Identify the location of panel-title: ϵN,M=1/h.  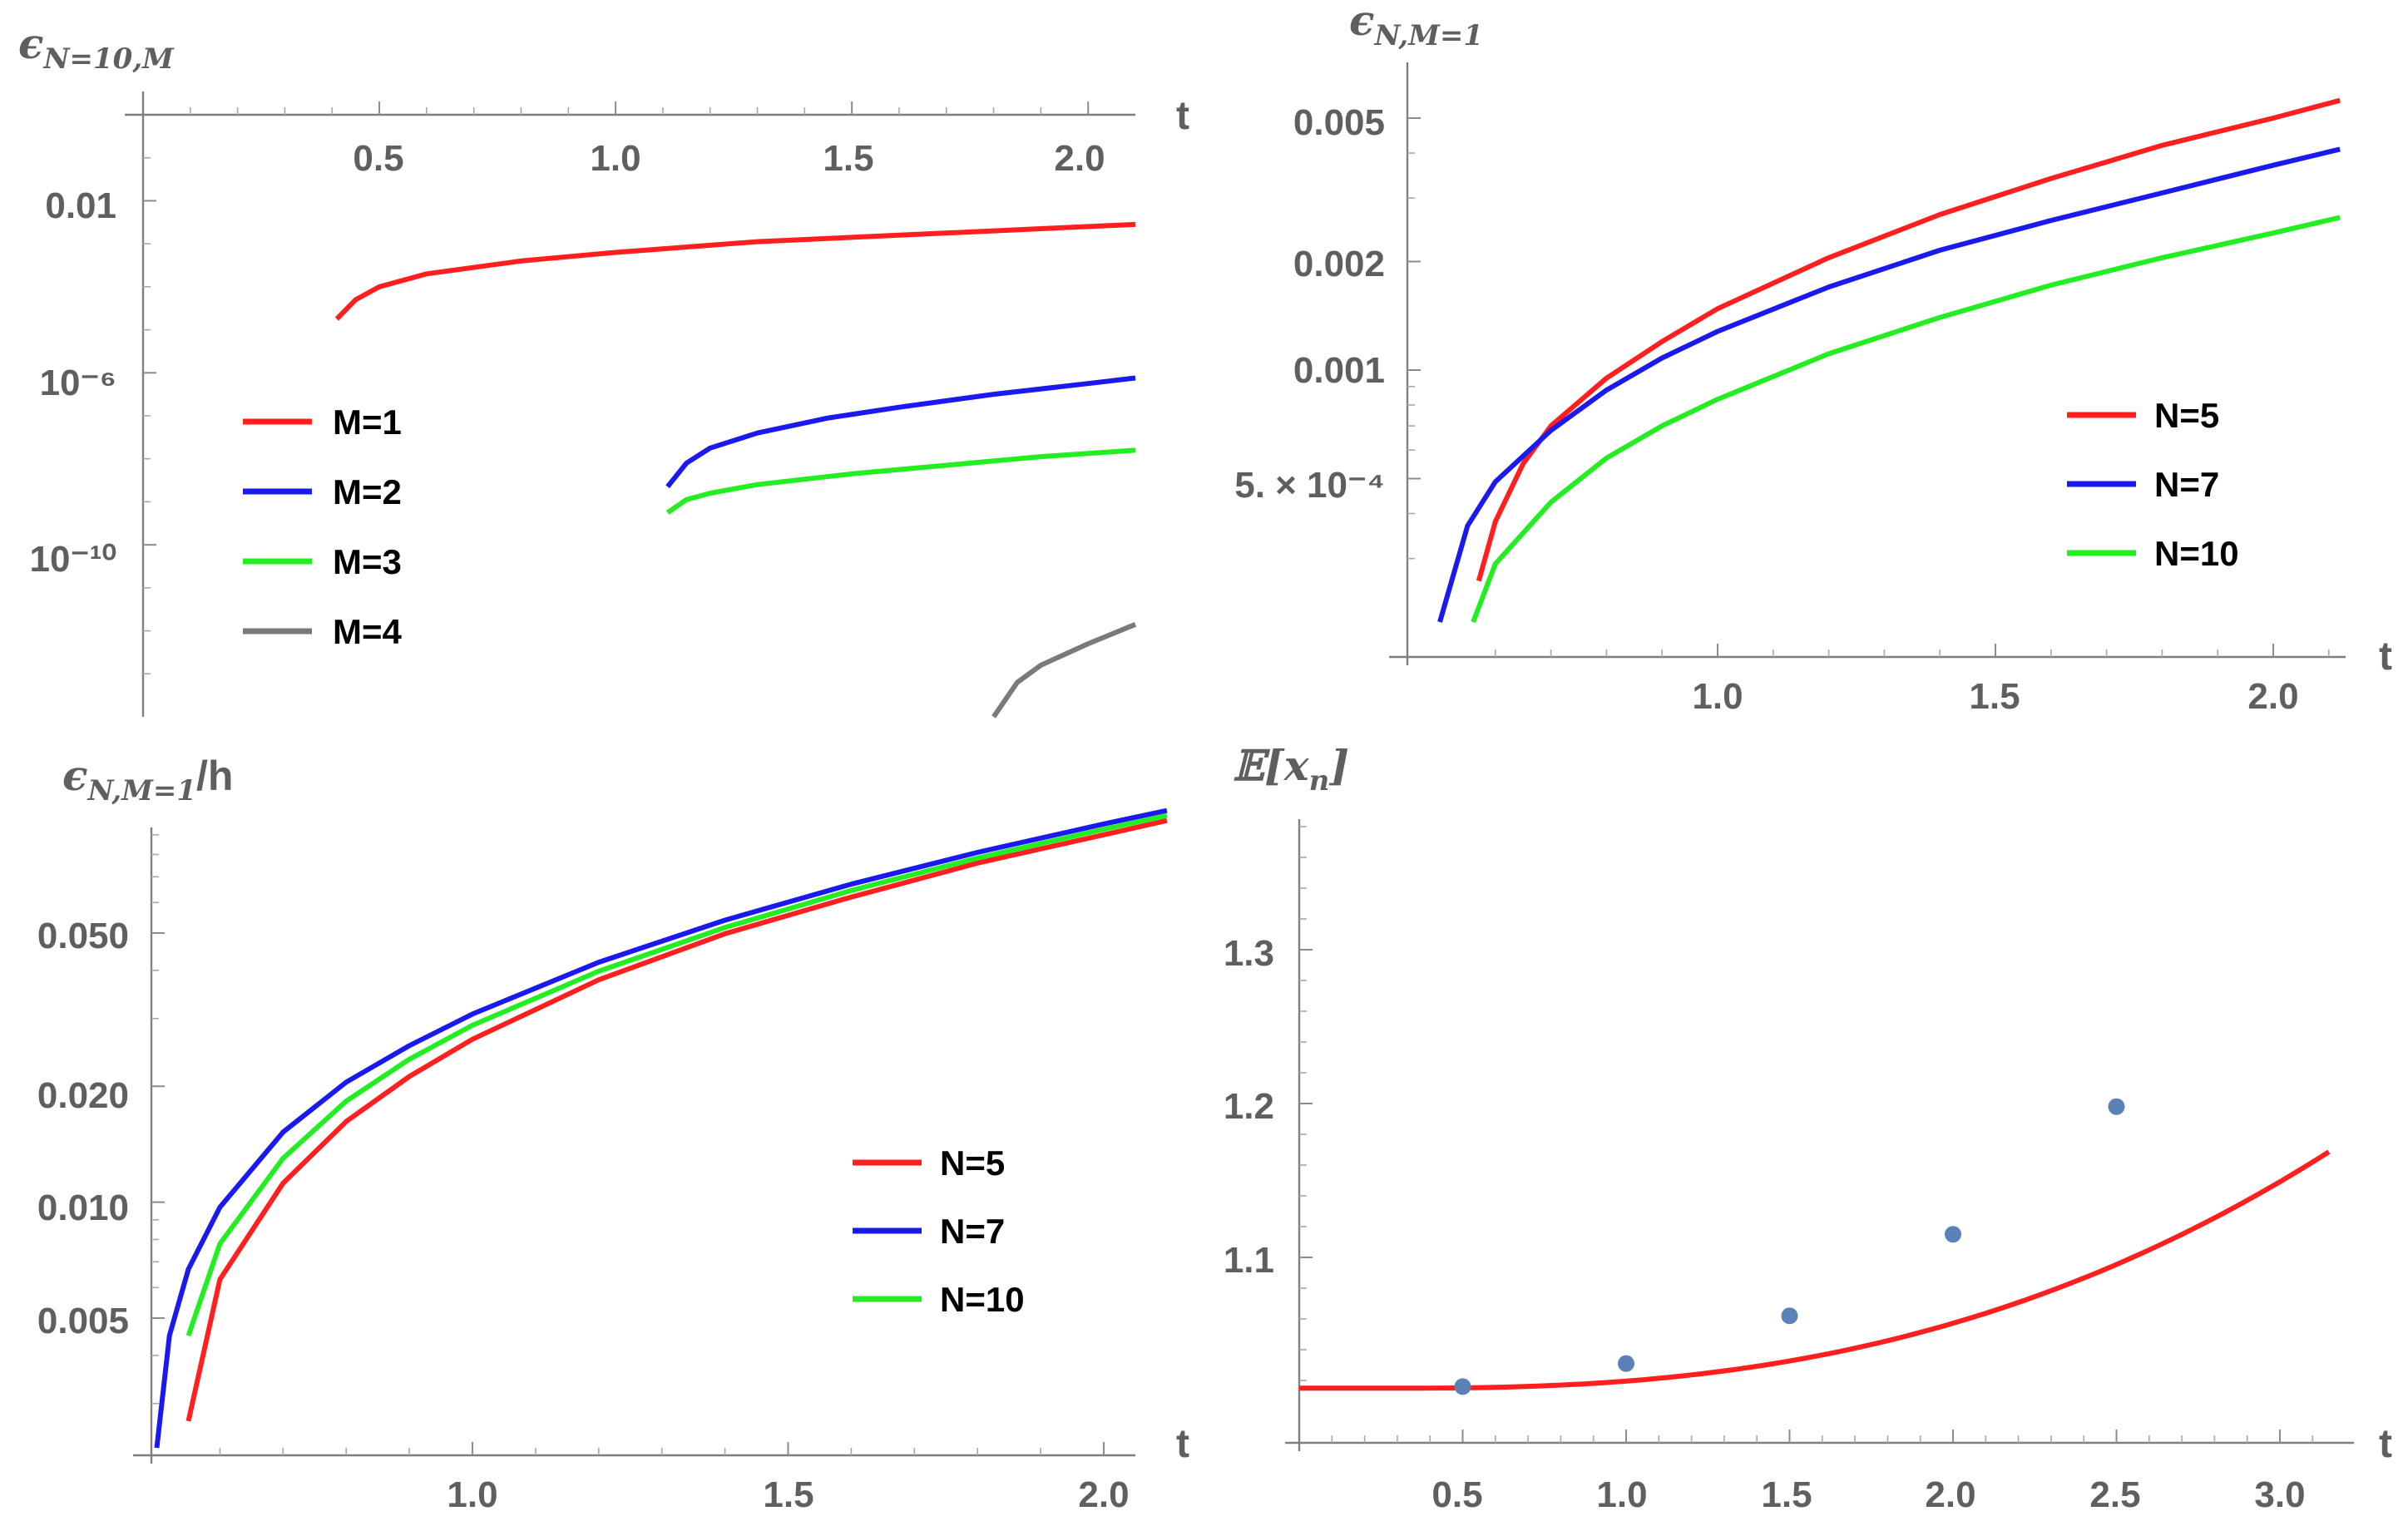
(147, 779).